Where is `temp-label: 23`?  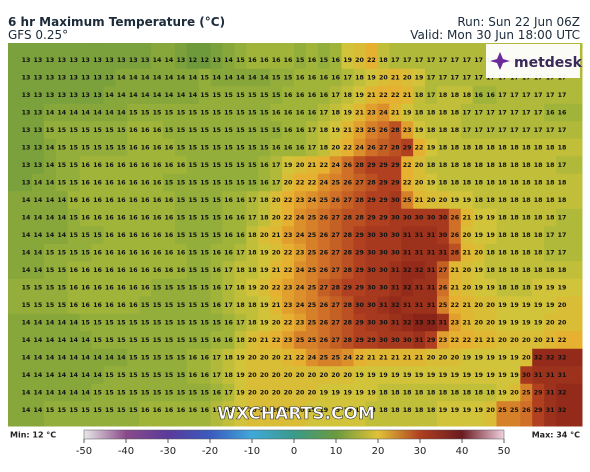
temp-label: 23 is located at coordinates (288, 288).